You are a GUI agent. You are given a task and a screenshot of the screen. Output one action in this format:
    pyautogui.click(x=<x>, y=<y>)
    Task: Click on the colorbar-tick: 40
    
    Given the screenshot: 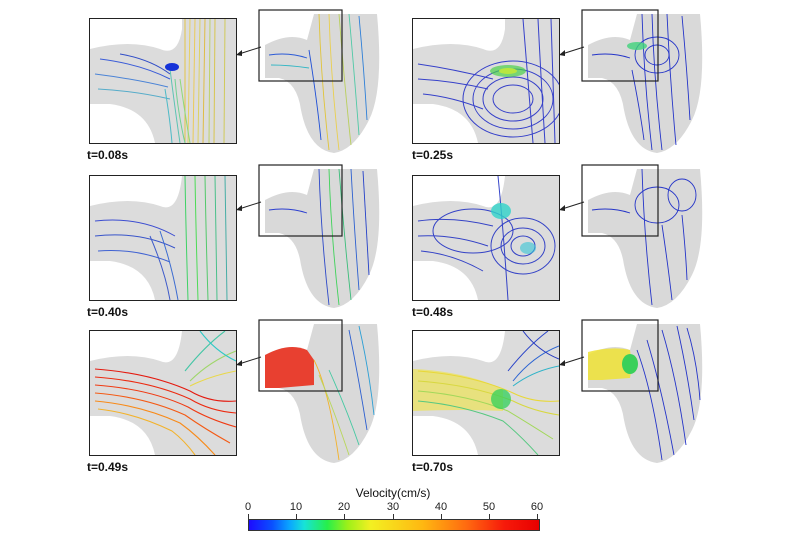 What is the action you would take?
    pyautogui.click(x=441, y=507)
    